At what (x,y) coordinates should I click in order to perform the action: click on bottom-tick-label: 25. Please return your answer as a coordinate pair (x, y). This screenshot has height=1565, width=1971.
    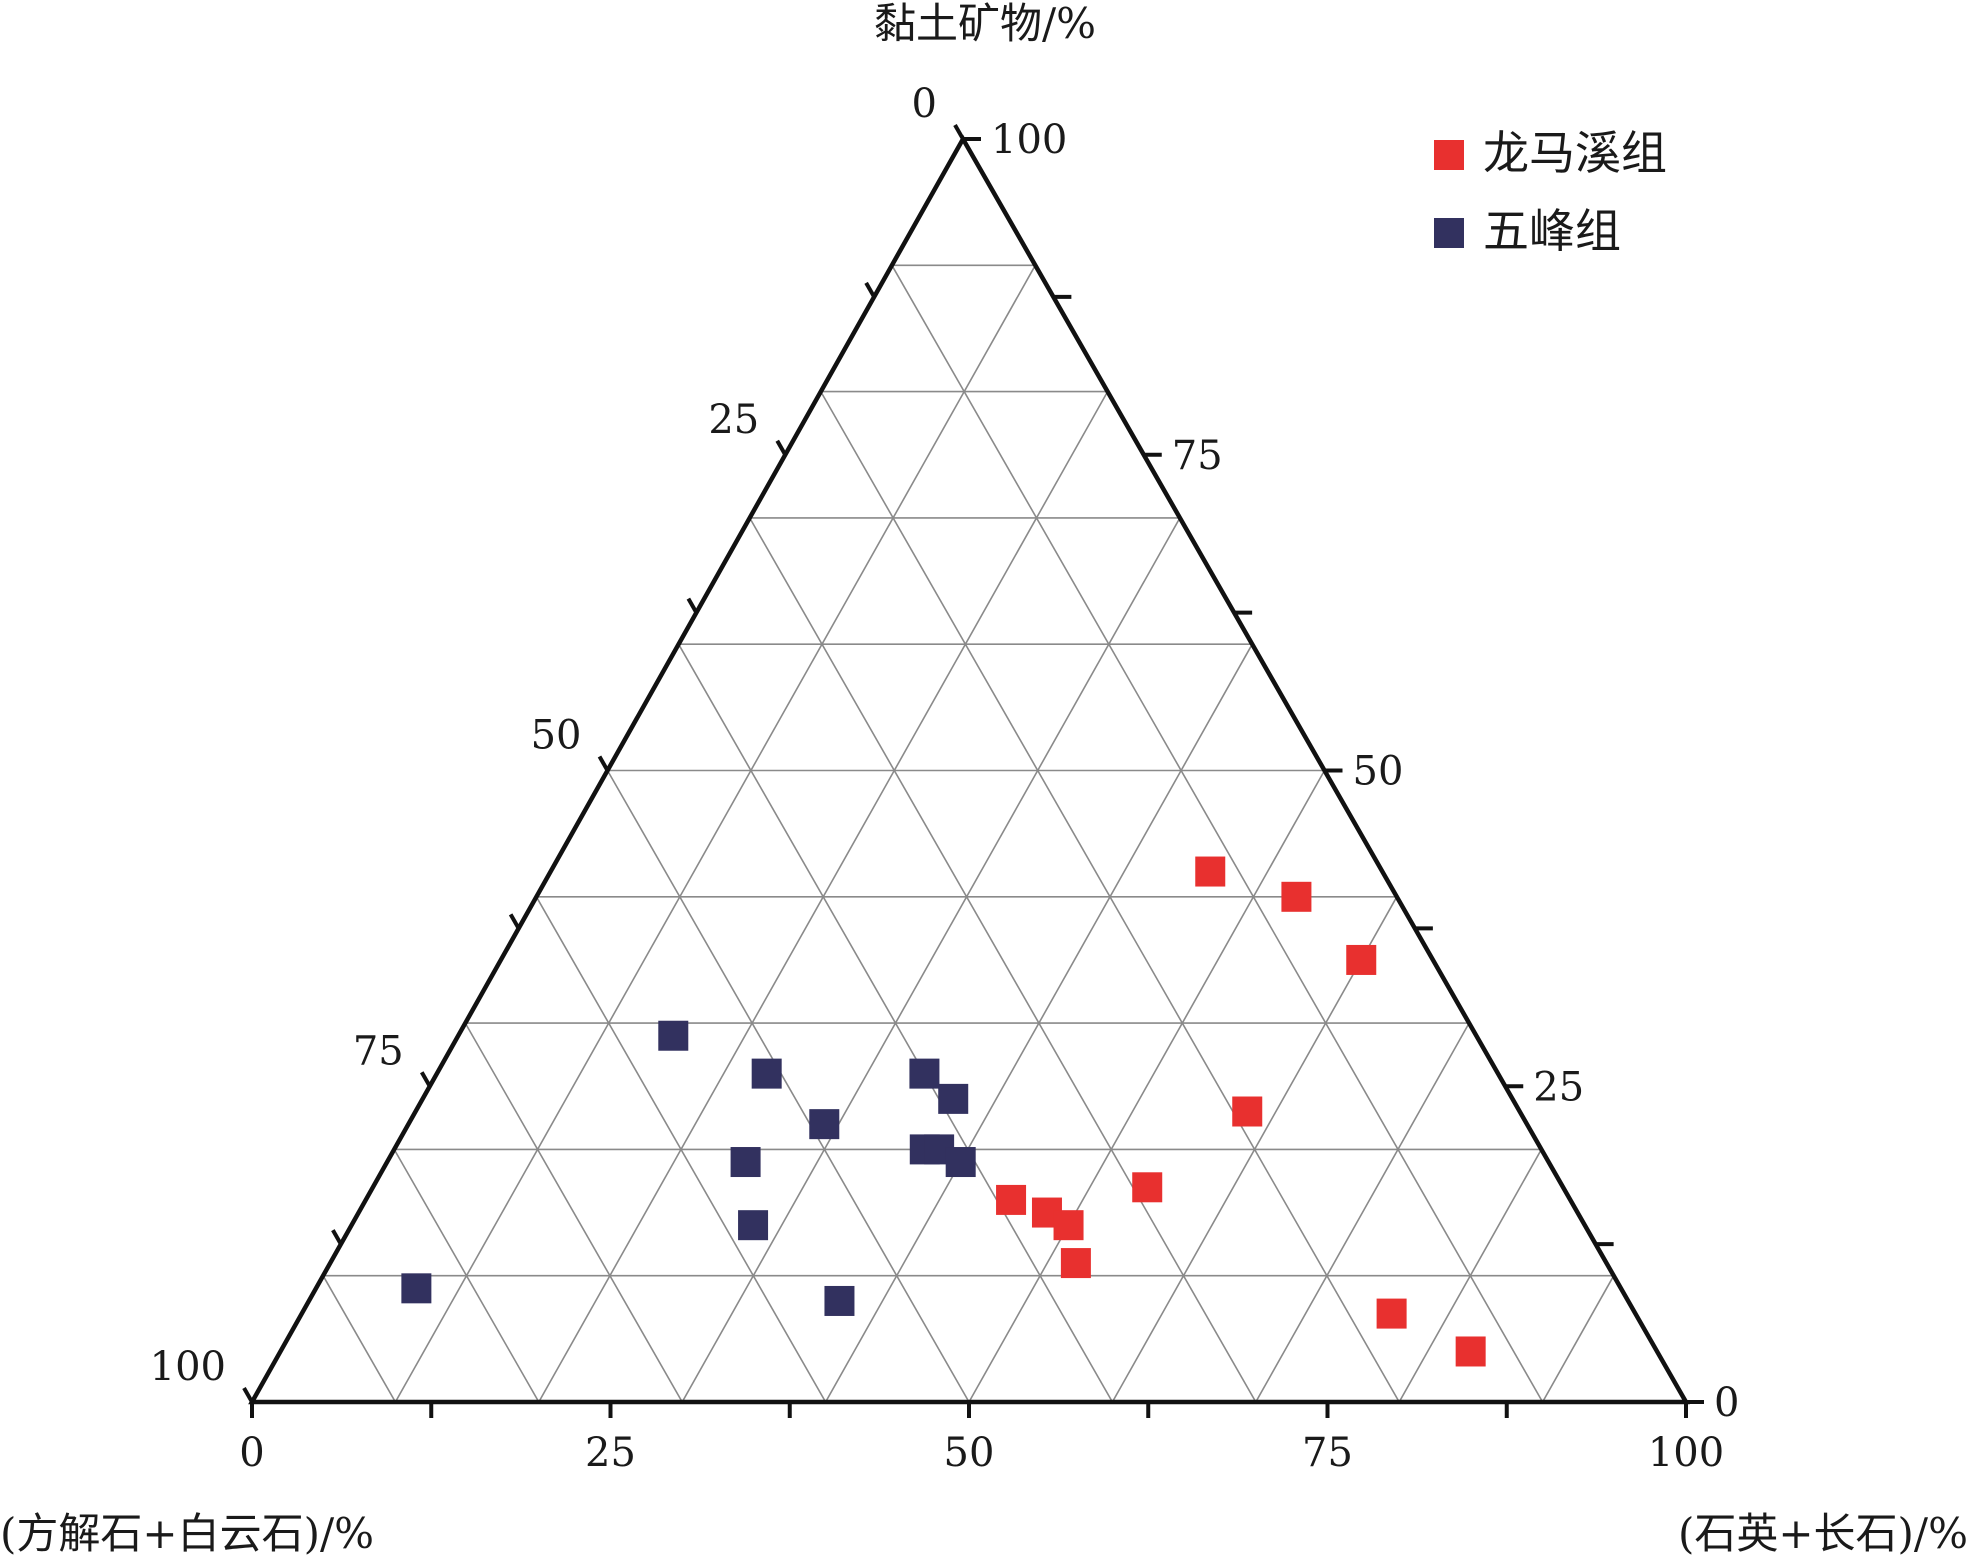
    Looking at the image, I should click on (610, 1453).